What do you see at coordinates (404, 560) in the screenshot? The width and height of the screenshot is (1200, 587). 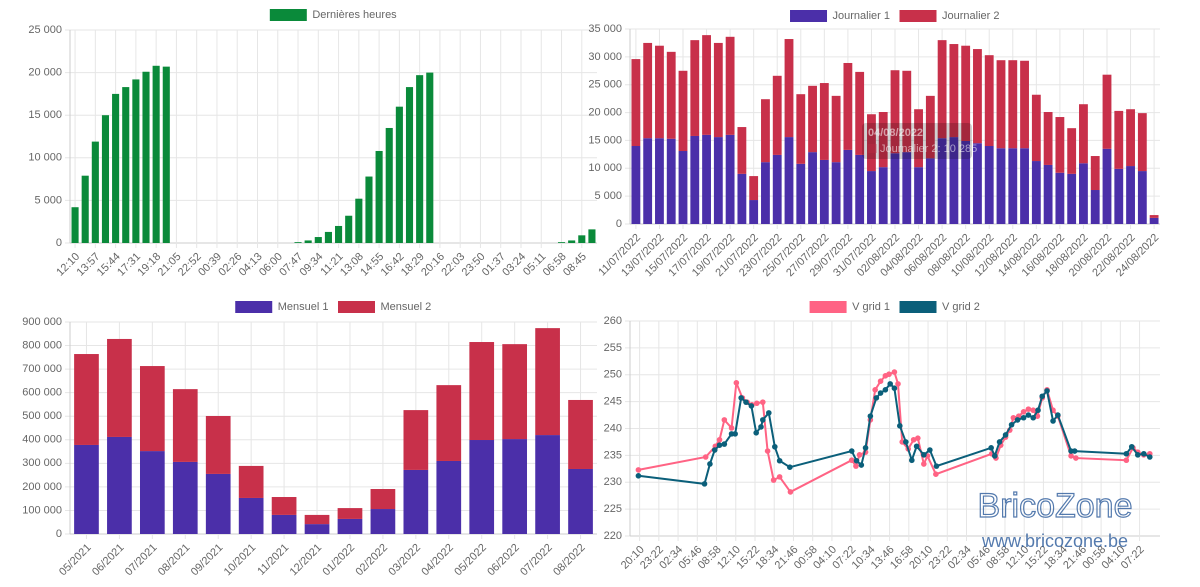 I see `x-tick-label: 03/2022` at bounding box center [404, 560].